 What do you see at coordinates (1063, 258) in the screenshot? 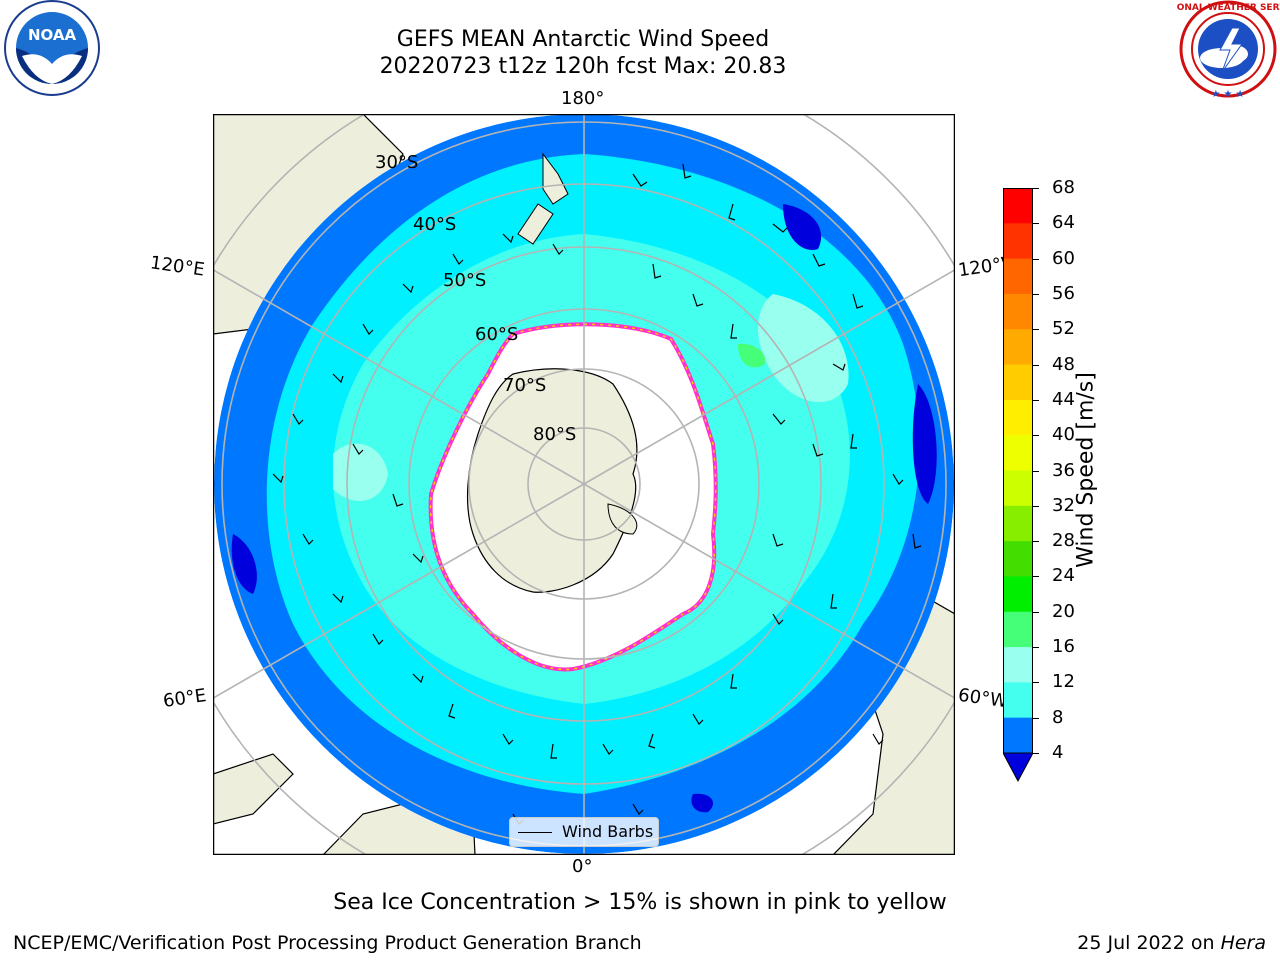
I see `colorbar-tick-label: 60` at bounding box center [1063, 258].